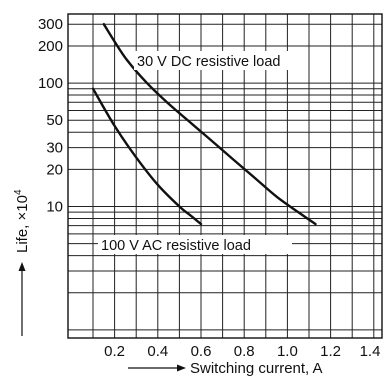 This screenshot has height=376, width=385. Describe the element at coordinates (201, 351) in the screenshot. I see `x-tick-label: 0.6` at that location.